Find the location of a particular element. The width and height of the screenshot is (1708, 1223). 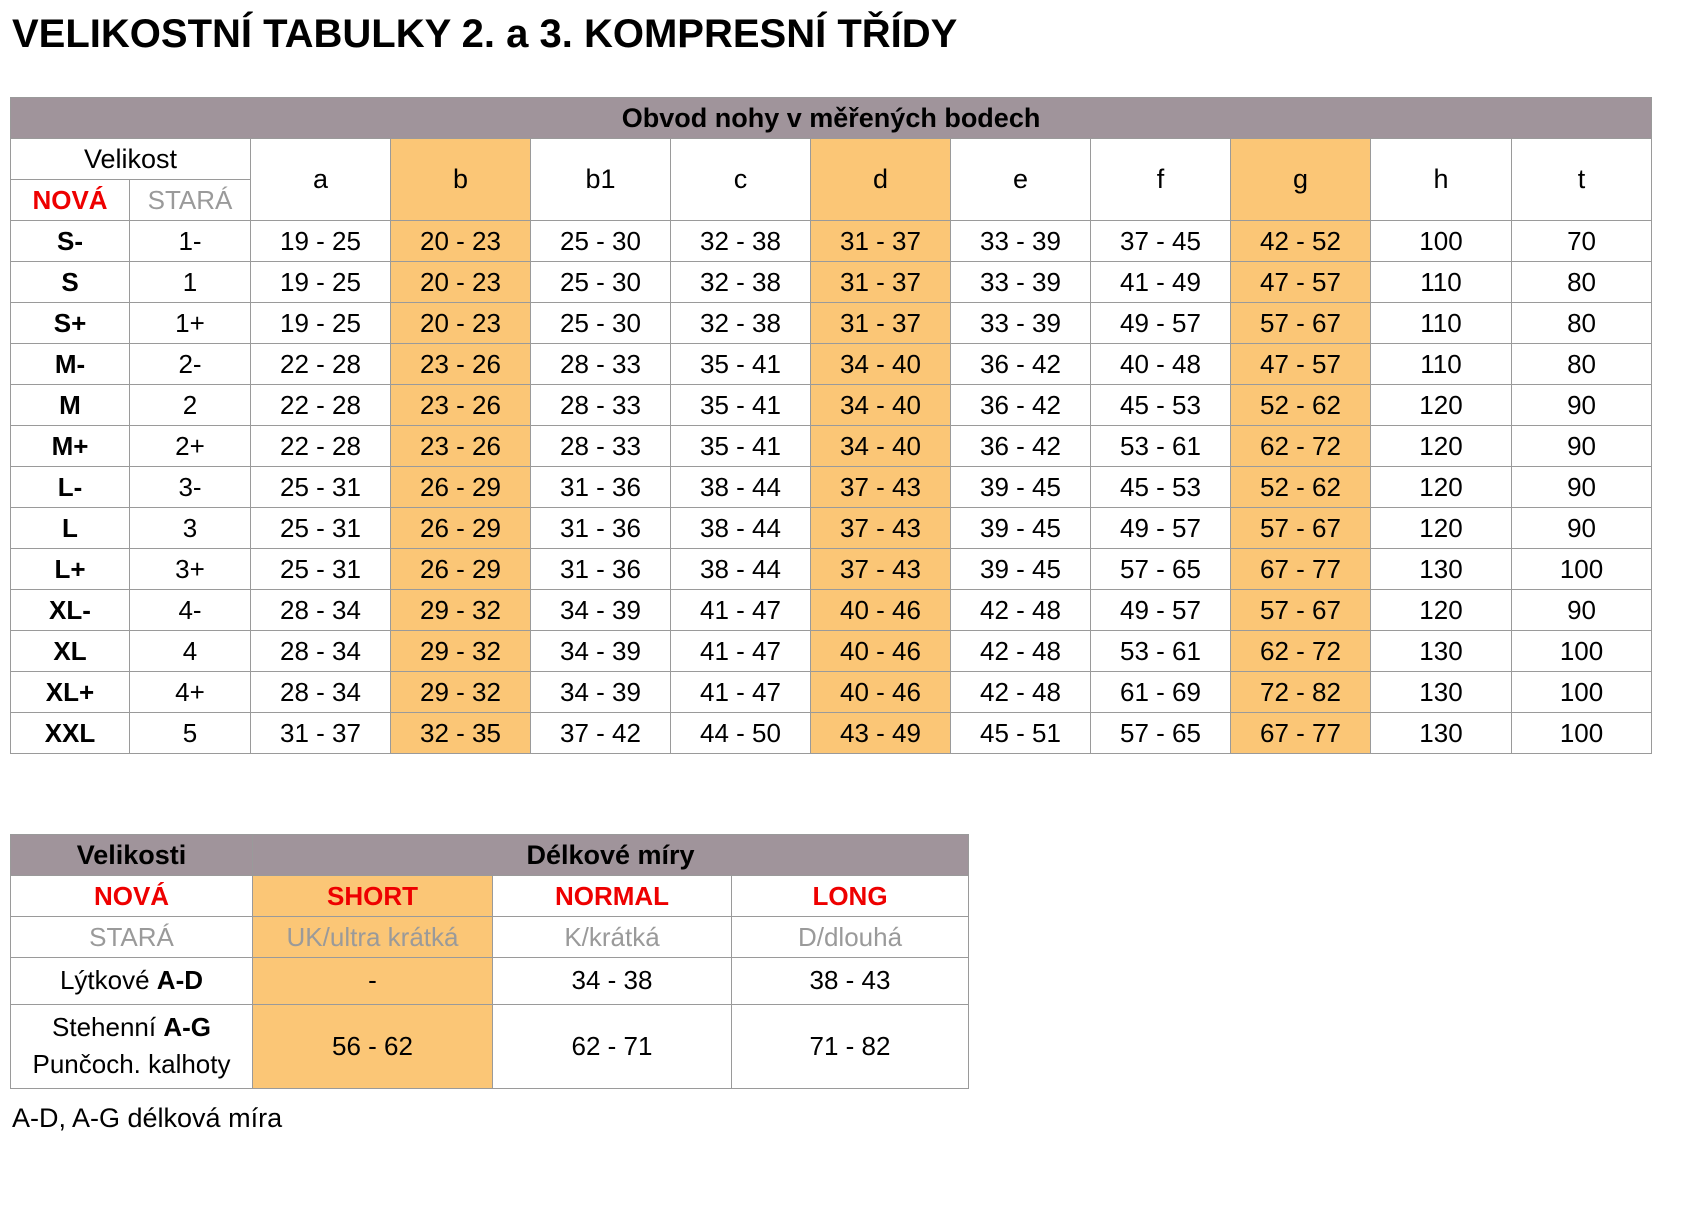

size-new-label: M+ is located at coordinates (70, 446).